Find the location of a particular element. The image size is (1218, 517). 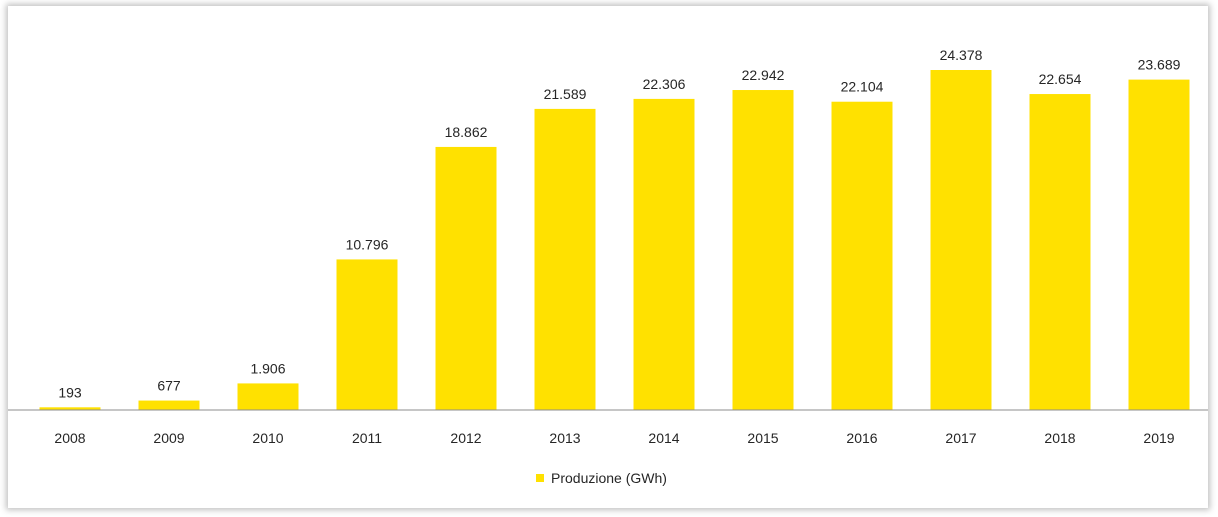

x-tick-label-2012: 2012 is located at coordinates (465, 438).